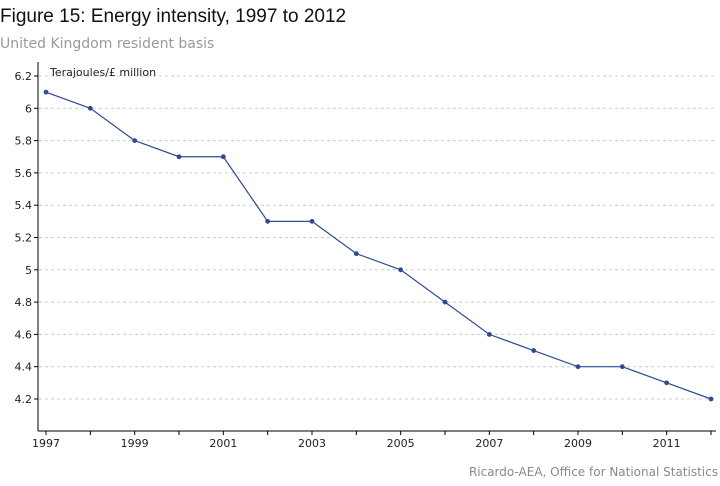 This screenshot has width=720, height=486. I want to click on y-tick-labels: 4.2 4.4 4.6 4.8 5 5.2 5.4 5.6 5.8 6 6.2, so click(24, 238).